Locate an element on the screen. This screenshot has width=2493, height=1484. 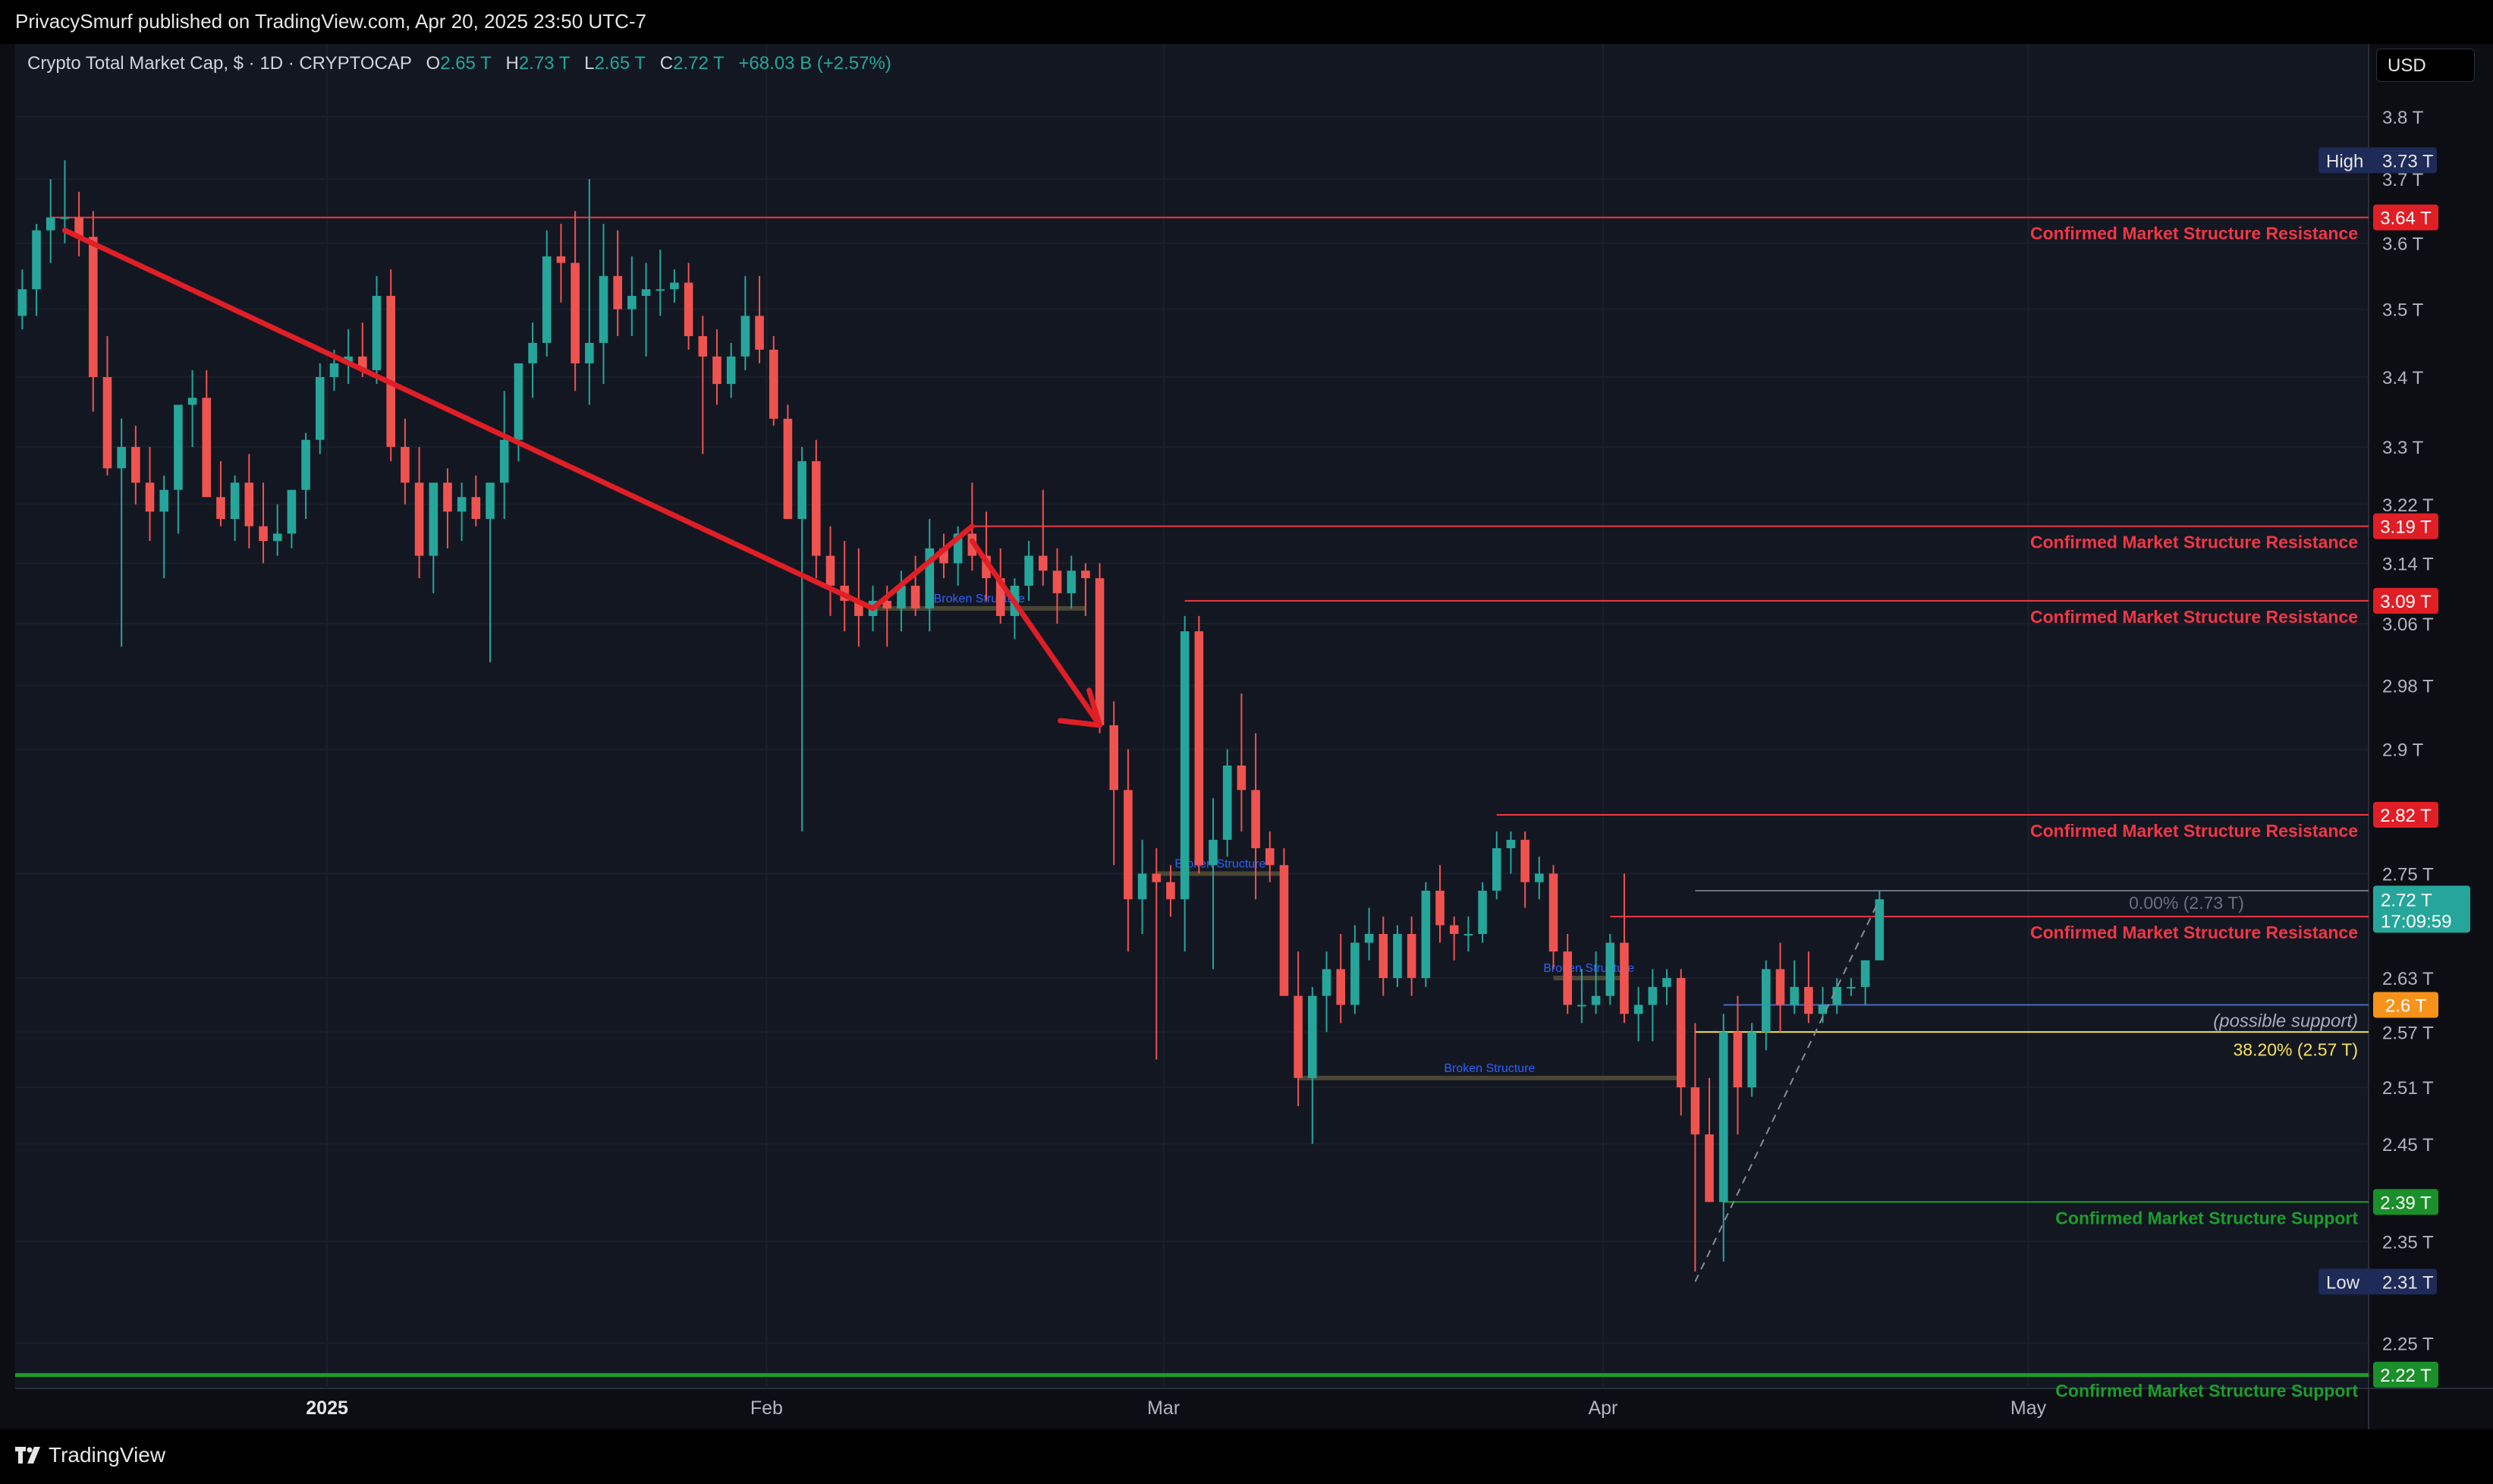
support-badge: 2.22 T is located at coordinates (2406, 1376).